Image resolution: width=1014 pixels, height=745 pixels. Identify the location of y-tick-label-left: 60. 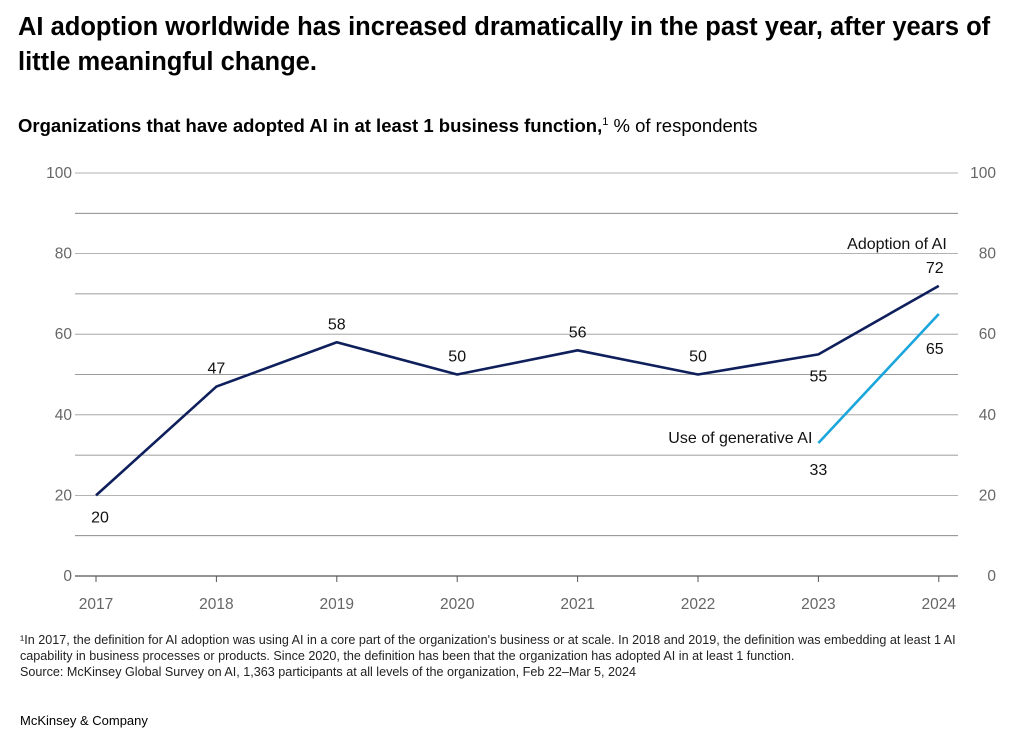
(64, 334).